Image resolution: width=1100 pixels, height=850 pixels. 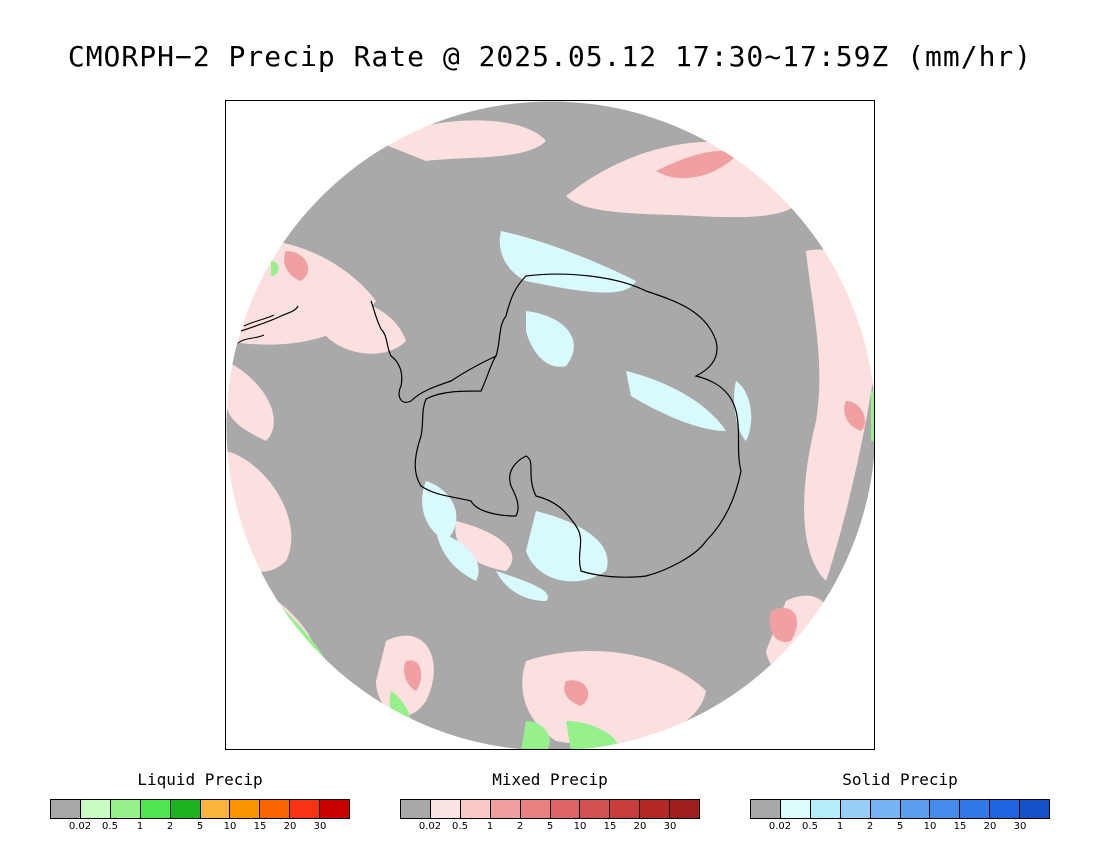 I want to click on legend-title: Liquid Precip, so click(x=200, y=779).